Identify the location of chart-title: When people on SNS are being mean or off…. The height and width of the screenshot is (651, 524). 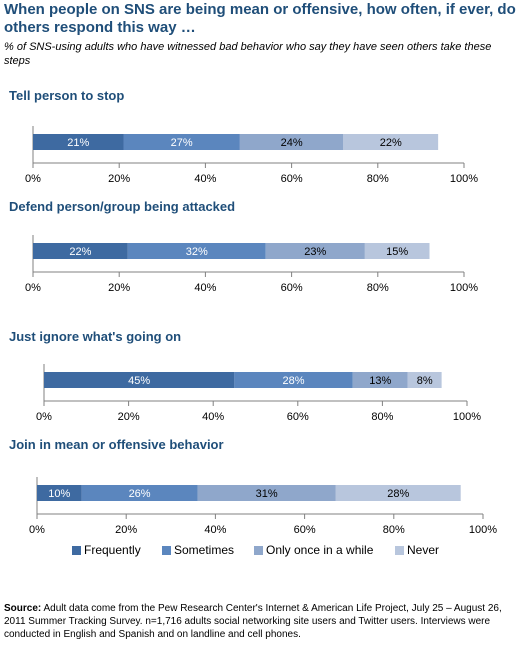
(260, 18).